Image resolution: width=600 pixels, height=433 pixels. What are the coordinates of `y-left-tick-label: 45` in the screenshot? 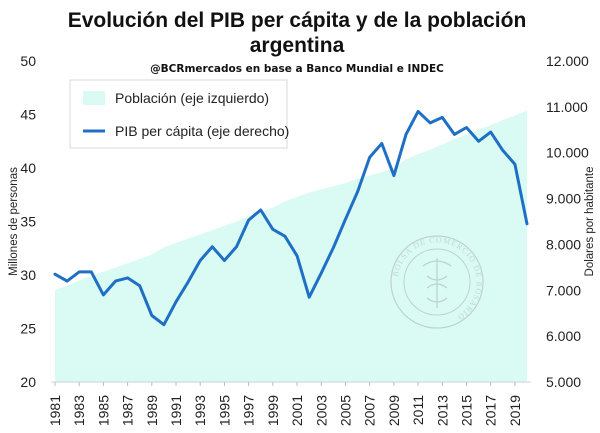 It's located at (28, 115).